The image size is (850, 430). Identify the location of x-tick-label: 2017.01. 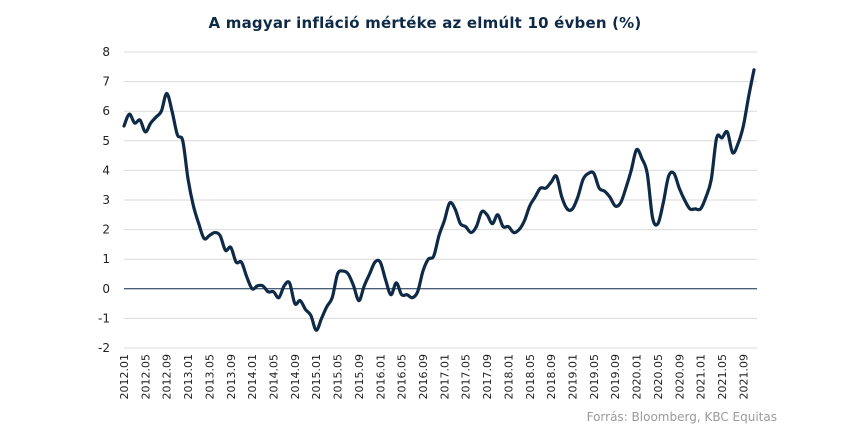
(444, 377).